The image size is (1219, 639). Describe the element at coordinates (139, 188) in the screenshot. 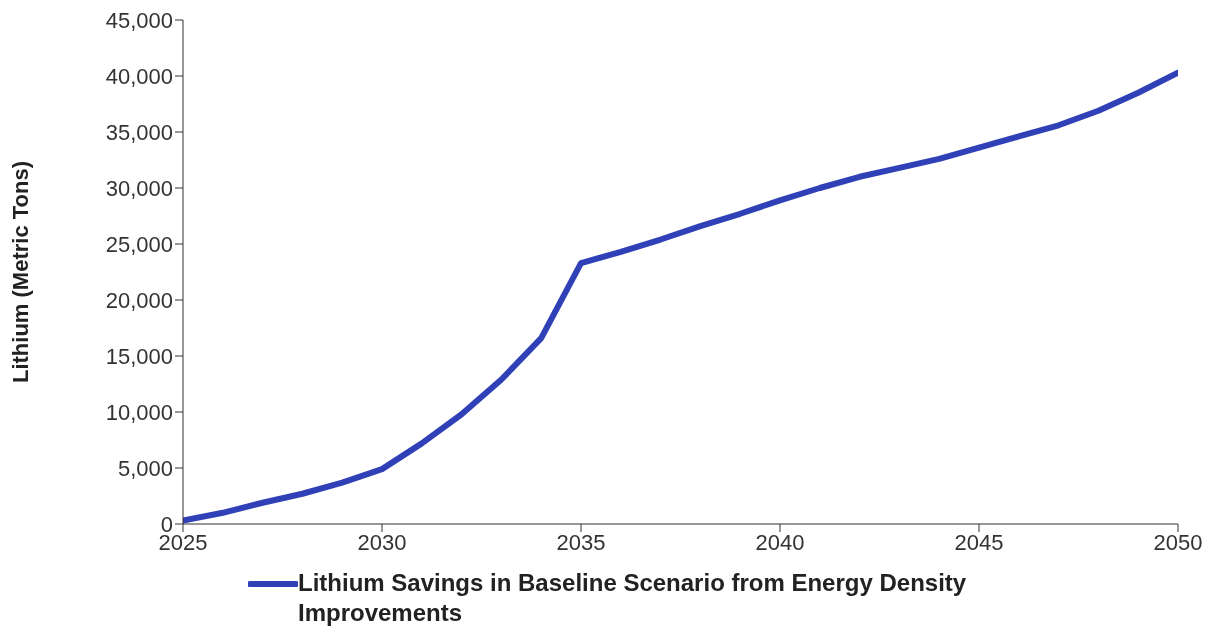

I see `y-tick-label: 30,000` at that location.